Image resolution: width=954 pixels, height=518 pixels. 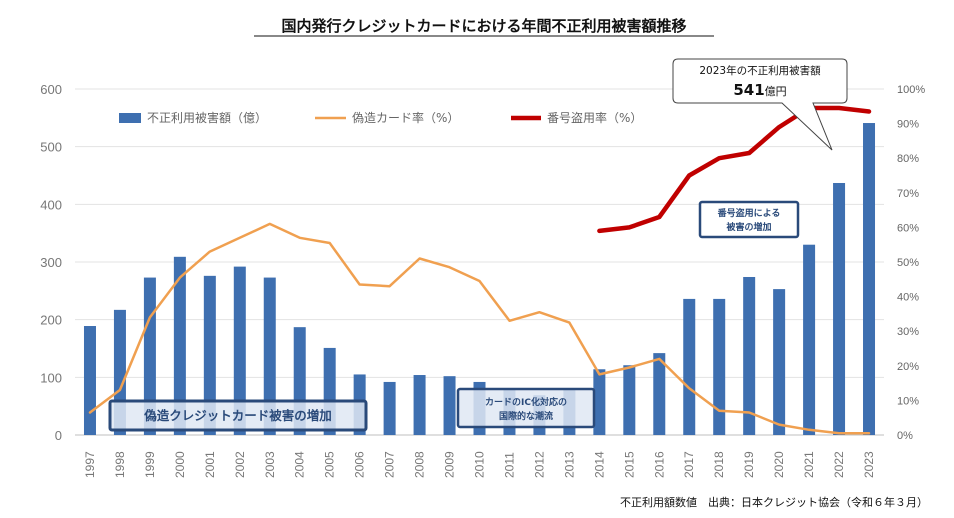 What do you see at coordinates (300, 464) in the screenshot?
I see `x-tick-label: 2004` at bounding box center [300, 464].